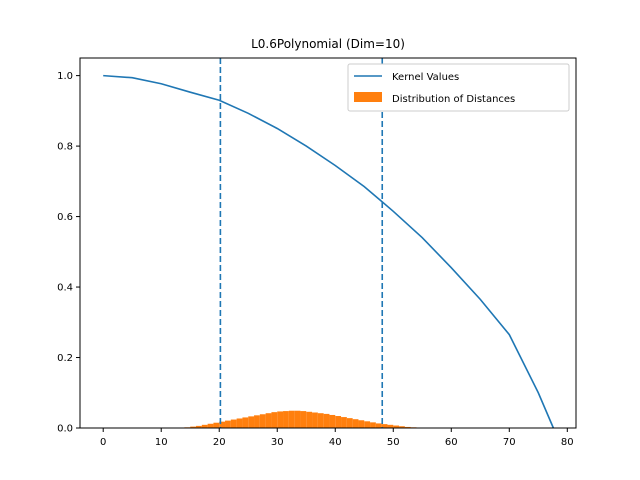 The image size is (640, 480). What do you see at coordinates (509, 442) in the screenshot?
I see `x-tick-label: 70` at bounding box center [509, 442].